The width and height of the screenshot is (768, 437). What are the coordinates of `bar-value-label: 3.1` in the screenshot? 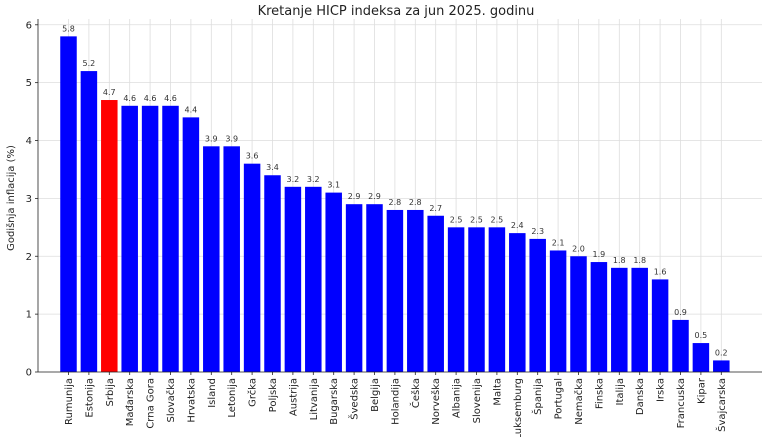 It's located at (333, 185).